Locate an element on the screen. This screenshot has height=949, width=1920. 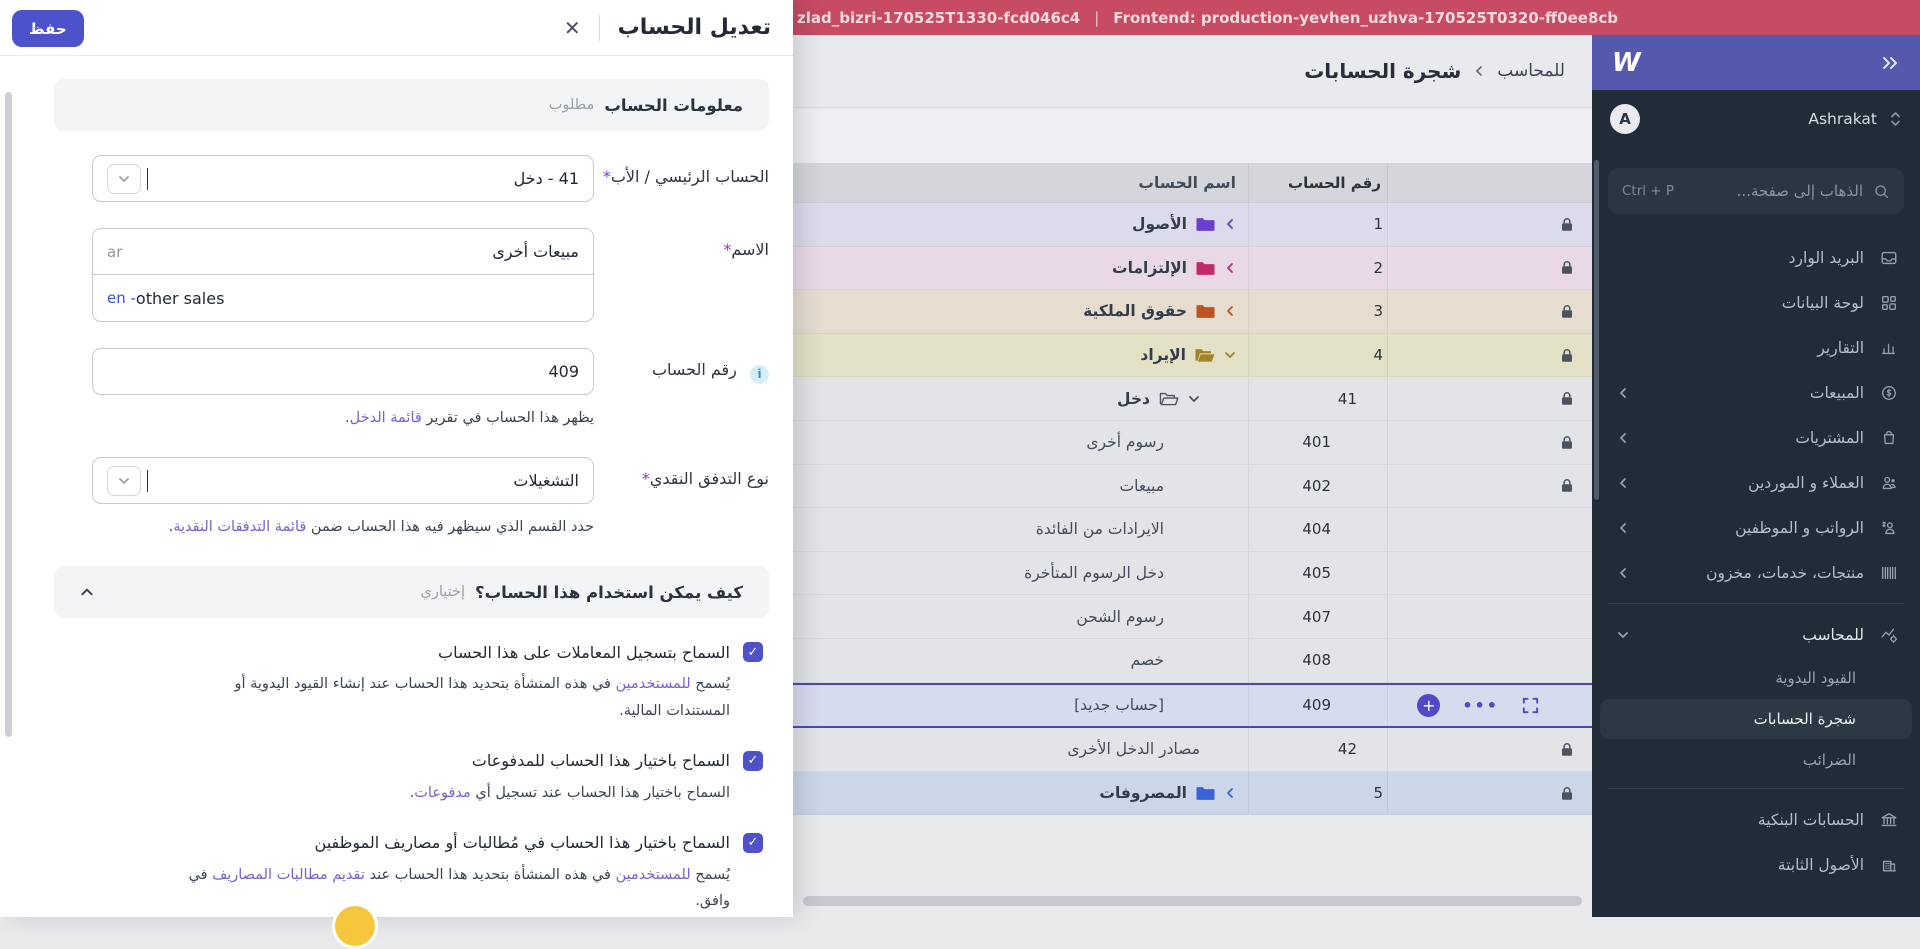
sidebar-item-2: التقارير is located at coordinates (1756, 347).